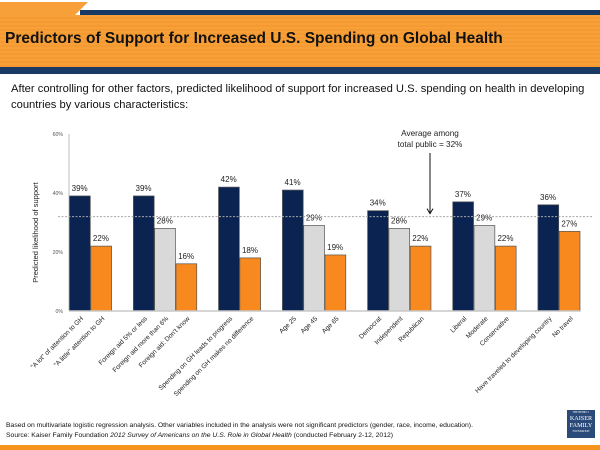 The height and width of the screenshot is (450, 600). What do you see at coordinates (58, 435) in the screenshot?
I see `source-prefix: Source: Kaiser Family Foundation` at bounding box center [58, 435].